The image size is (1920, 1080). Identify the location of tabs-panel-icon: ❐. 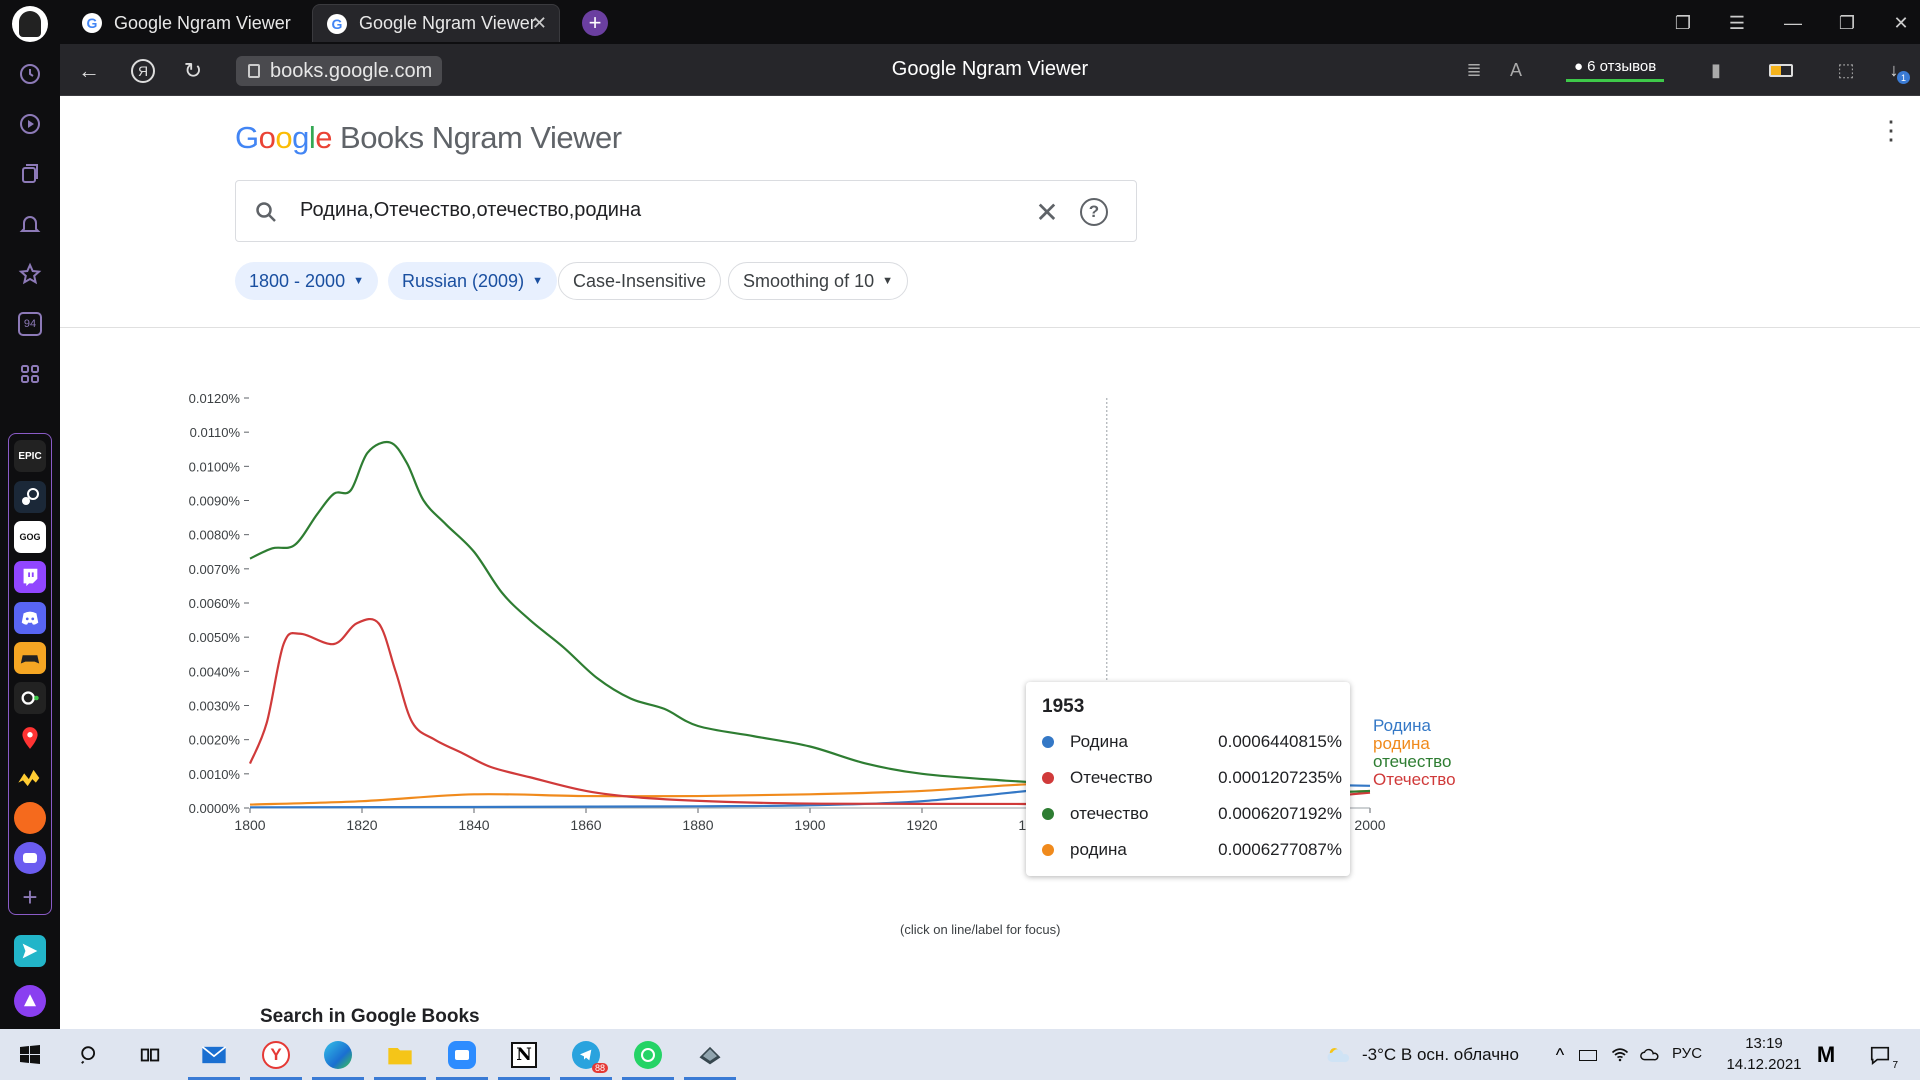
(1683, 22).